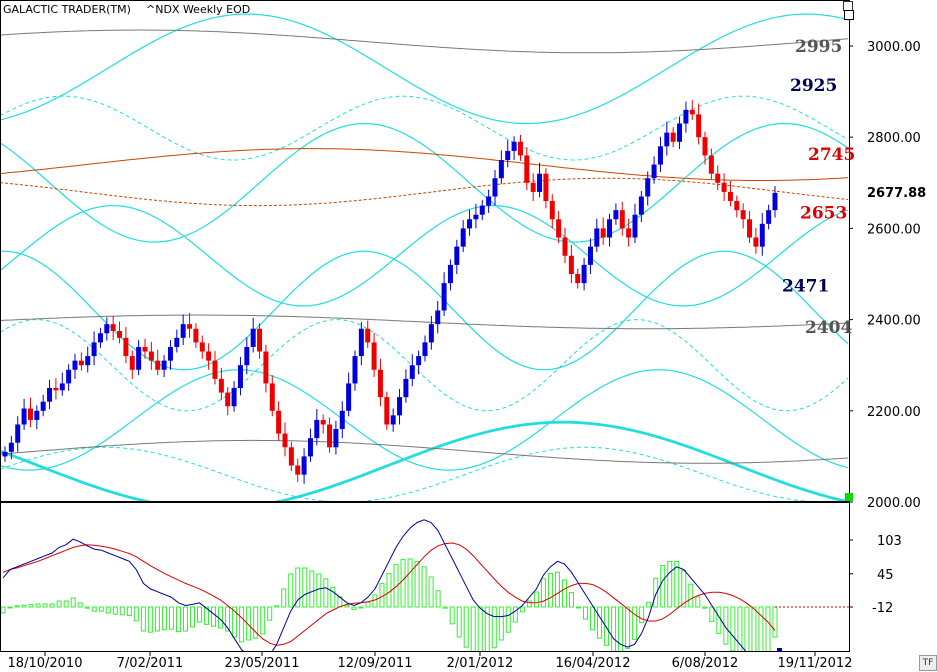 The height and width of the screenshot is (672, 937). What do you see at coordinates (150, 663) in the screenshot?
I see `date-tick-label: 7/02/2011` at bounding box center [150, 663].